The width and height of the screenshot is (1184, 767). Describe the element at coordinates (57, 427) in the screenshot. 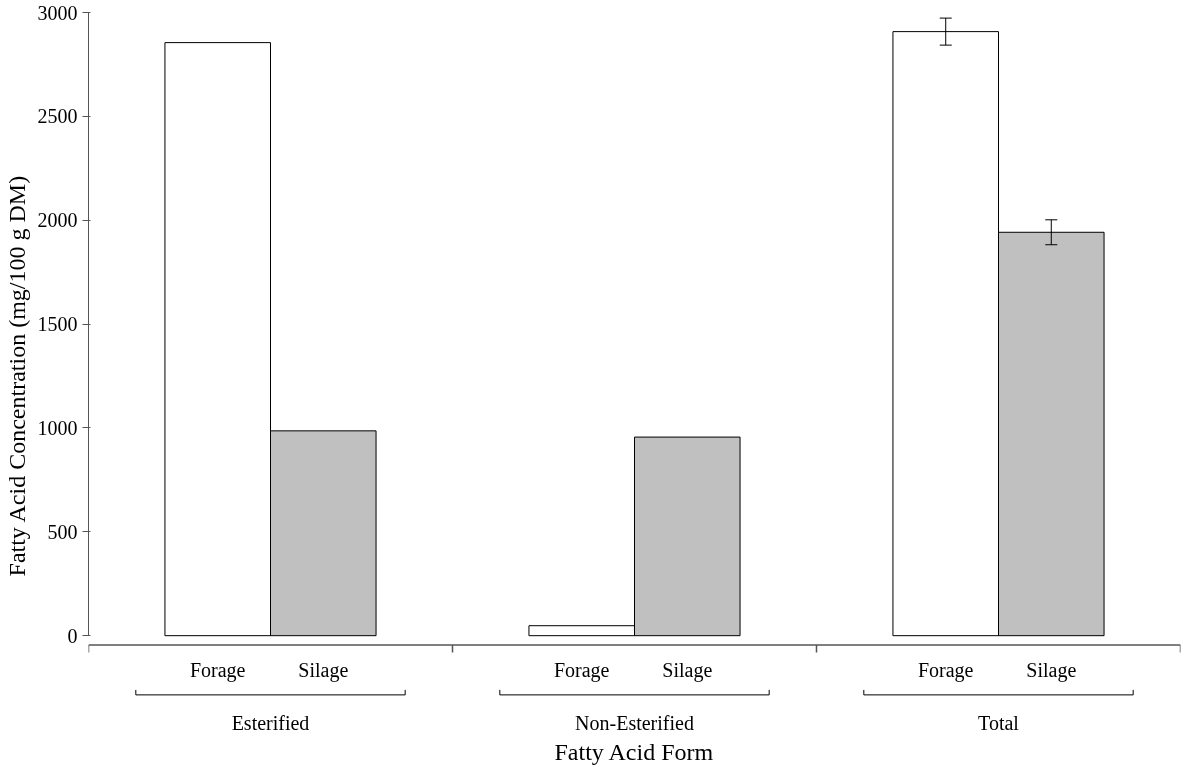

I see `y-tick-label: 1000` at that location.